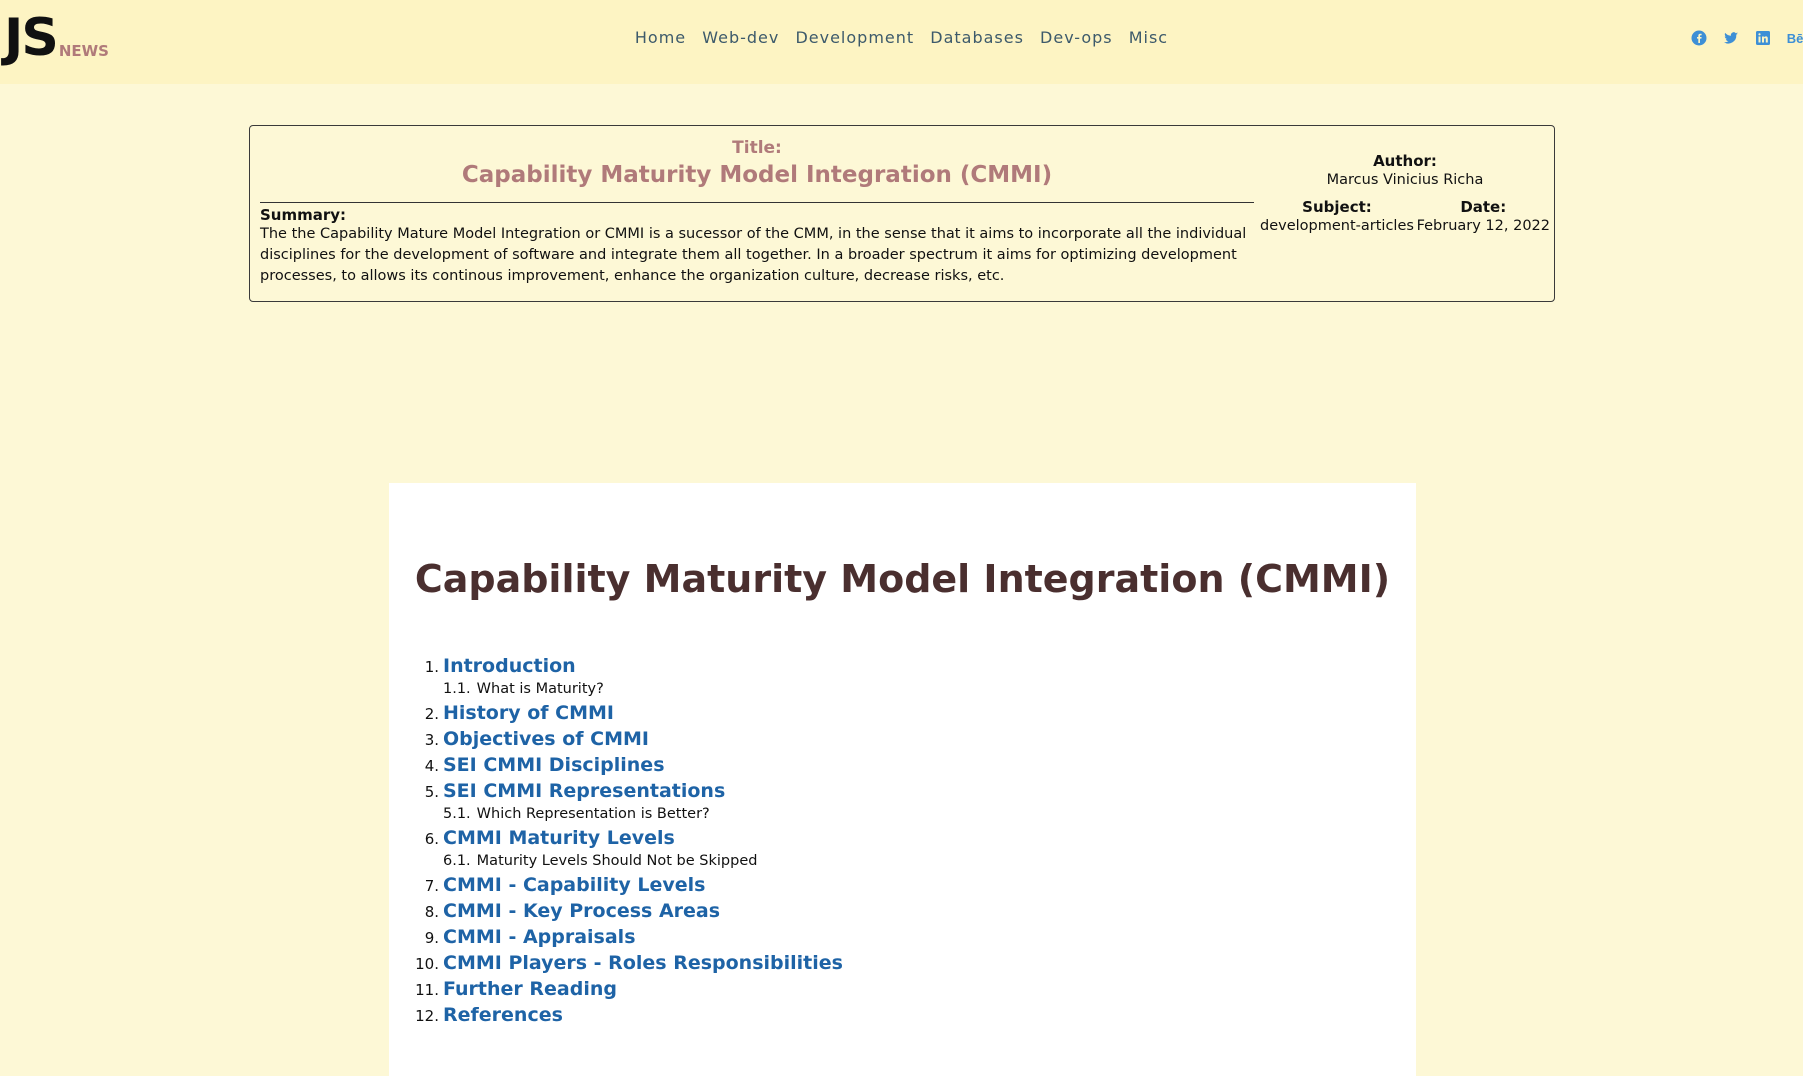 The image size is (1803, 1076). I want to click on toc-item: 6. CMMI Maturity Levels, so click(626, 840).